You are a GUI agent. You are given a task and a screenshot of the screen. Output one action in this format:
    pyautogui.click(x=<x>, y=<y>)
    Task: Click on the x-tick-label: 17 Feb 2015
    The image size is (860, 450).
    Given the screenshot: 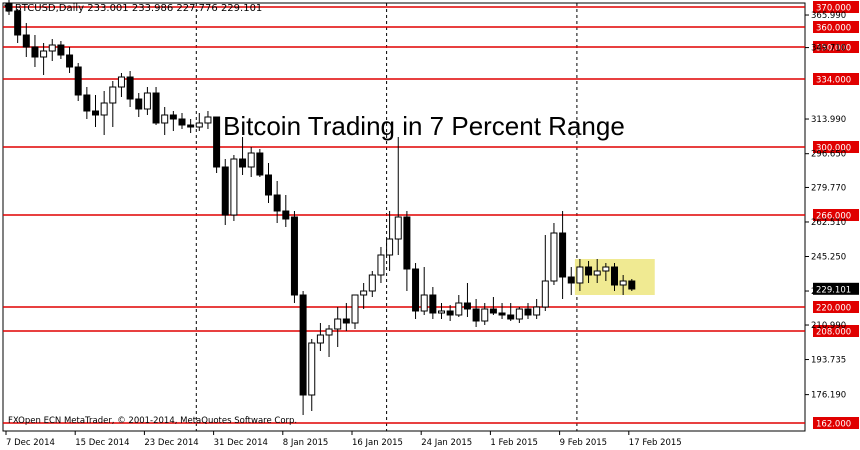 What is the action you would take?
    pyautogui.click(x=655, y=443)
    